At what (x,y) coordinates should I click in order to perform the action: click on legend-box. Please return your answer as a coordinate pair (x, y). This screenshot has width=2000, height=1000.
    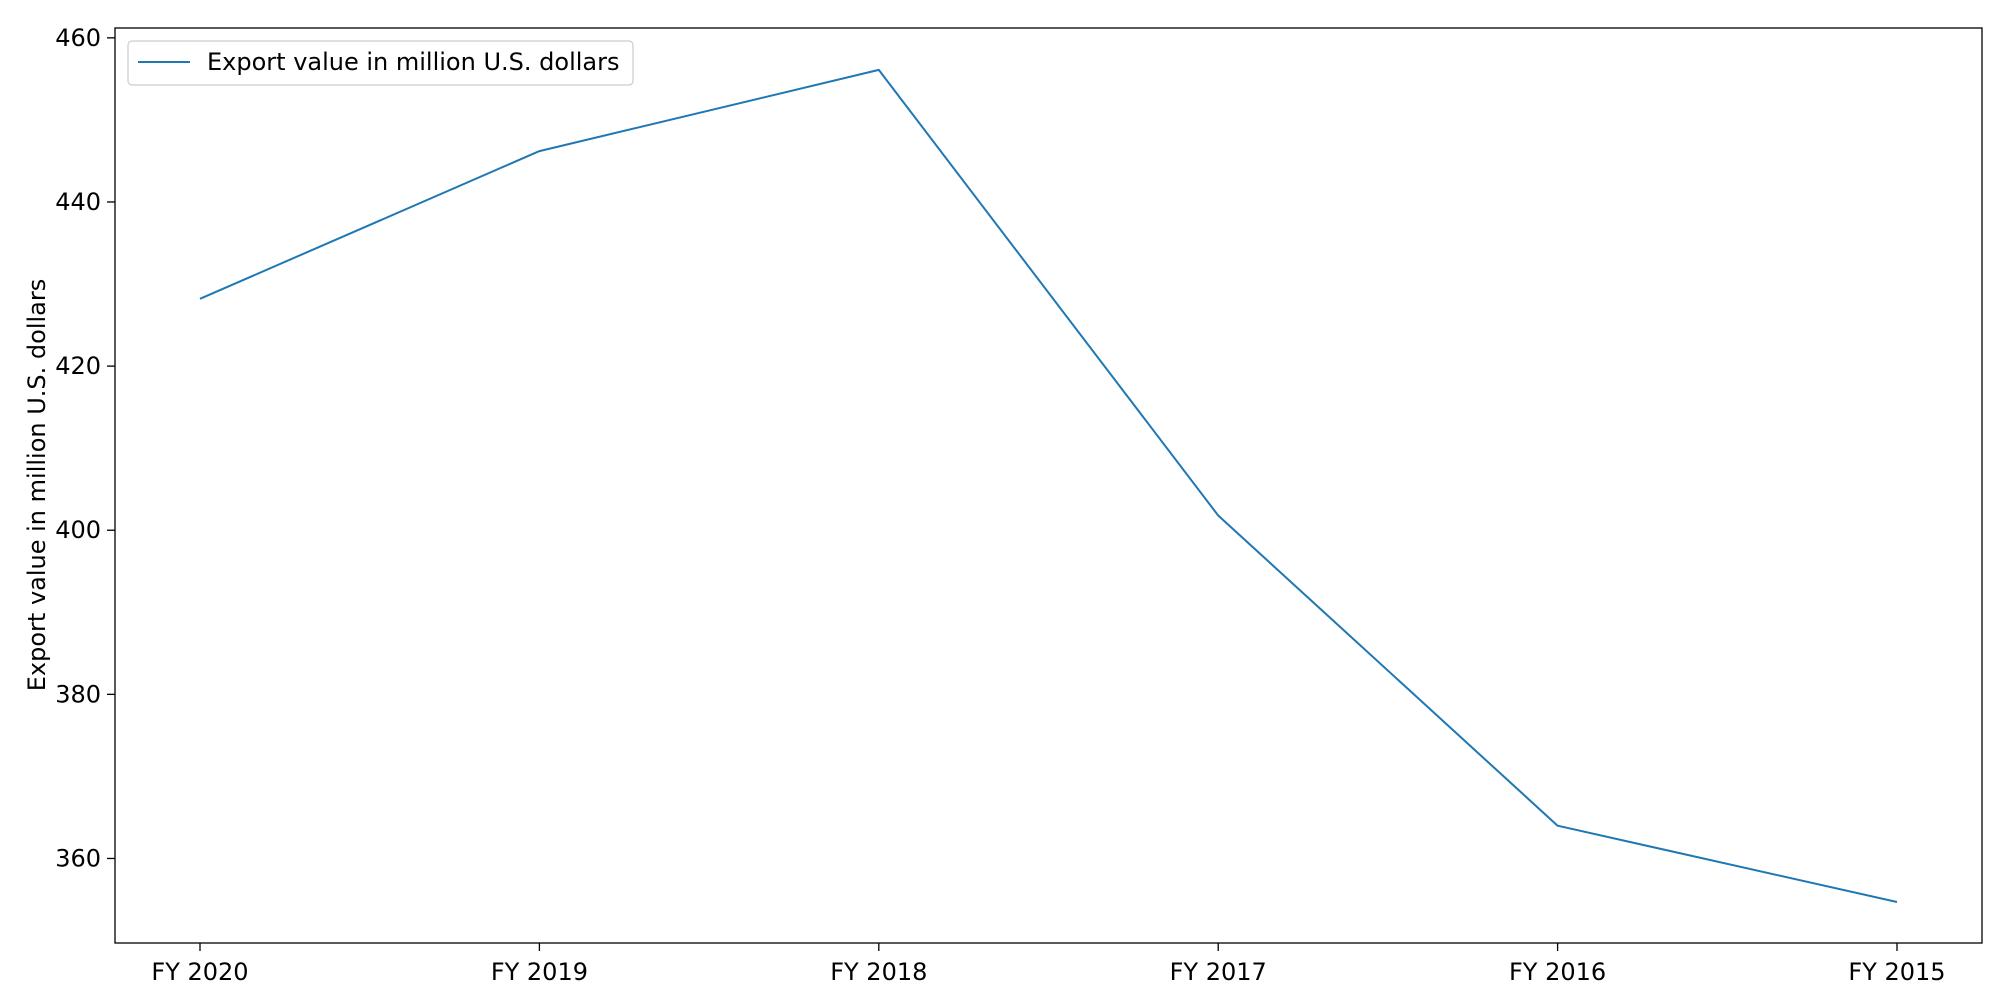
    Looking at the image, I should click on (380, 63).